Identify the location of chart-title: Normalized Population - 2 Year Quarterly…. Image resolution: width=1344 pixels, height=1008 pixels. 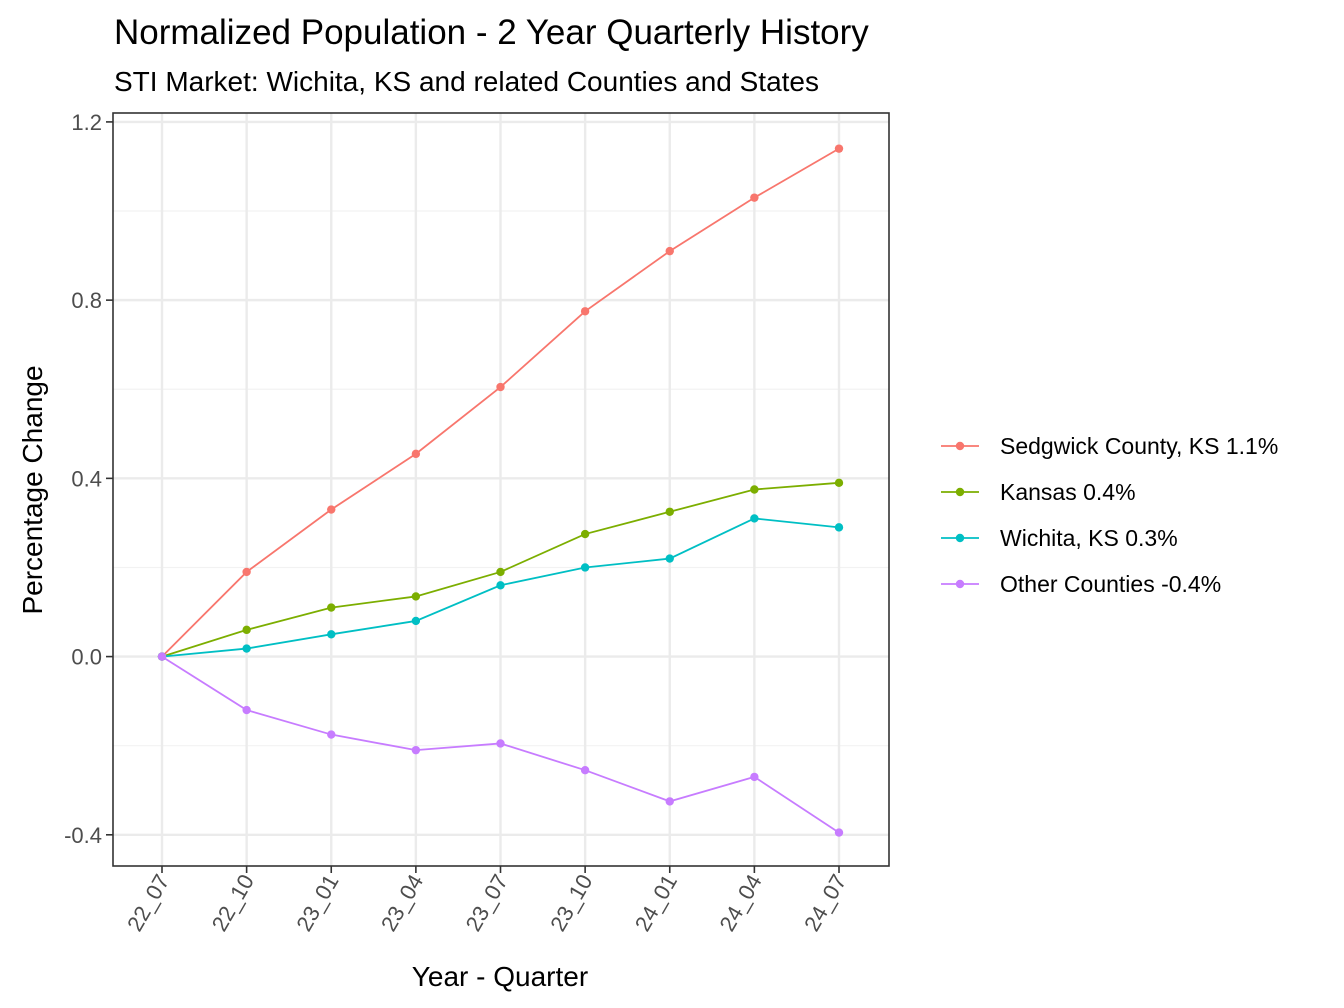
(491, 32).